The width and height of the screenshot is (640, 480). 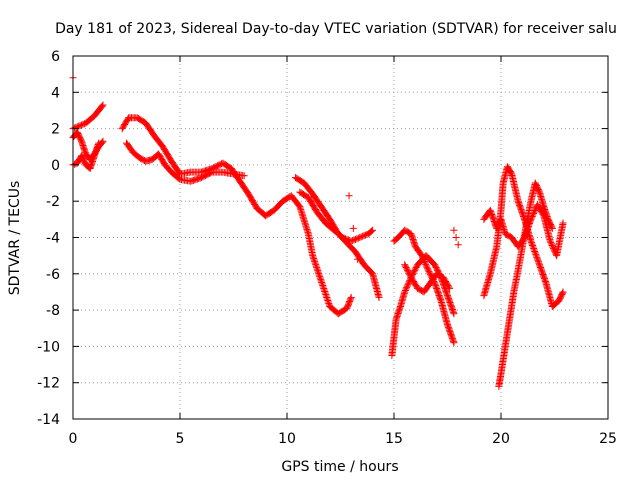 I want to click on x-tick-label: 10, so click(x=287, y=439).